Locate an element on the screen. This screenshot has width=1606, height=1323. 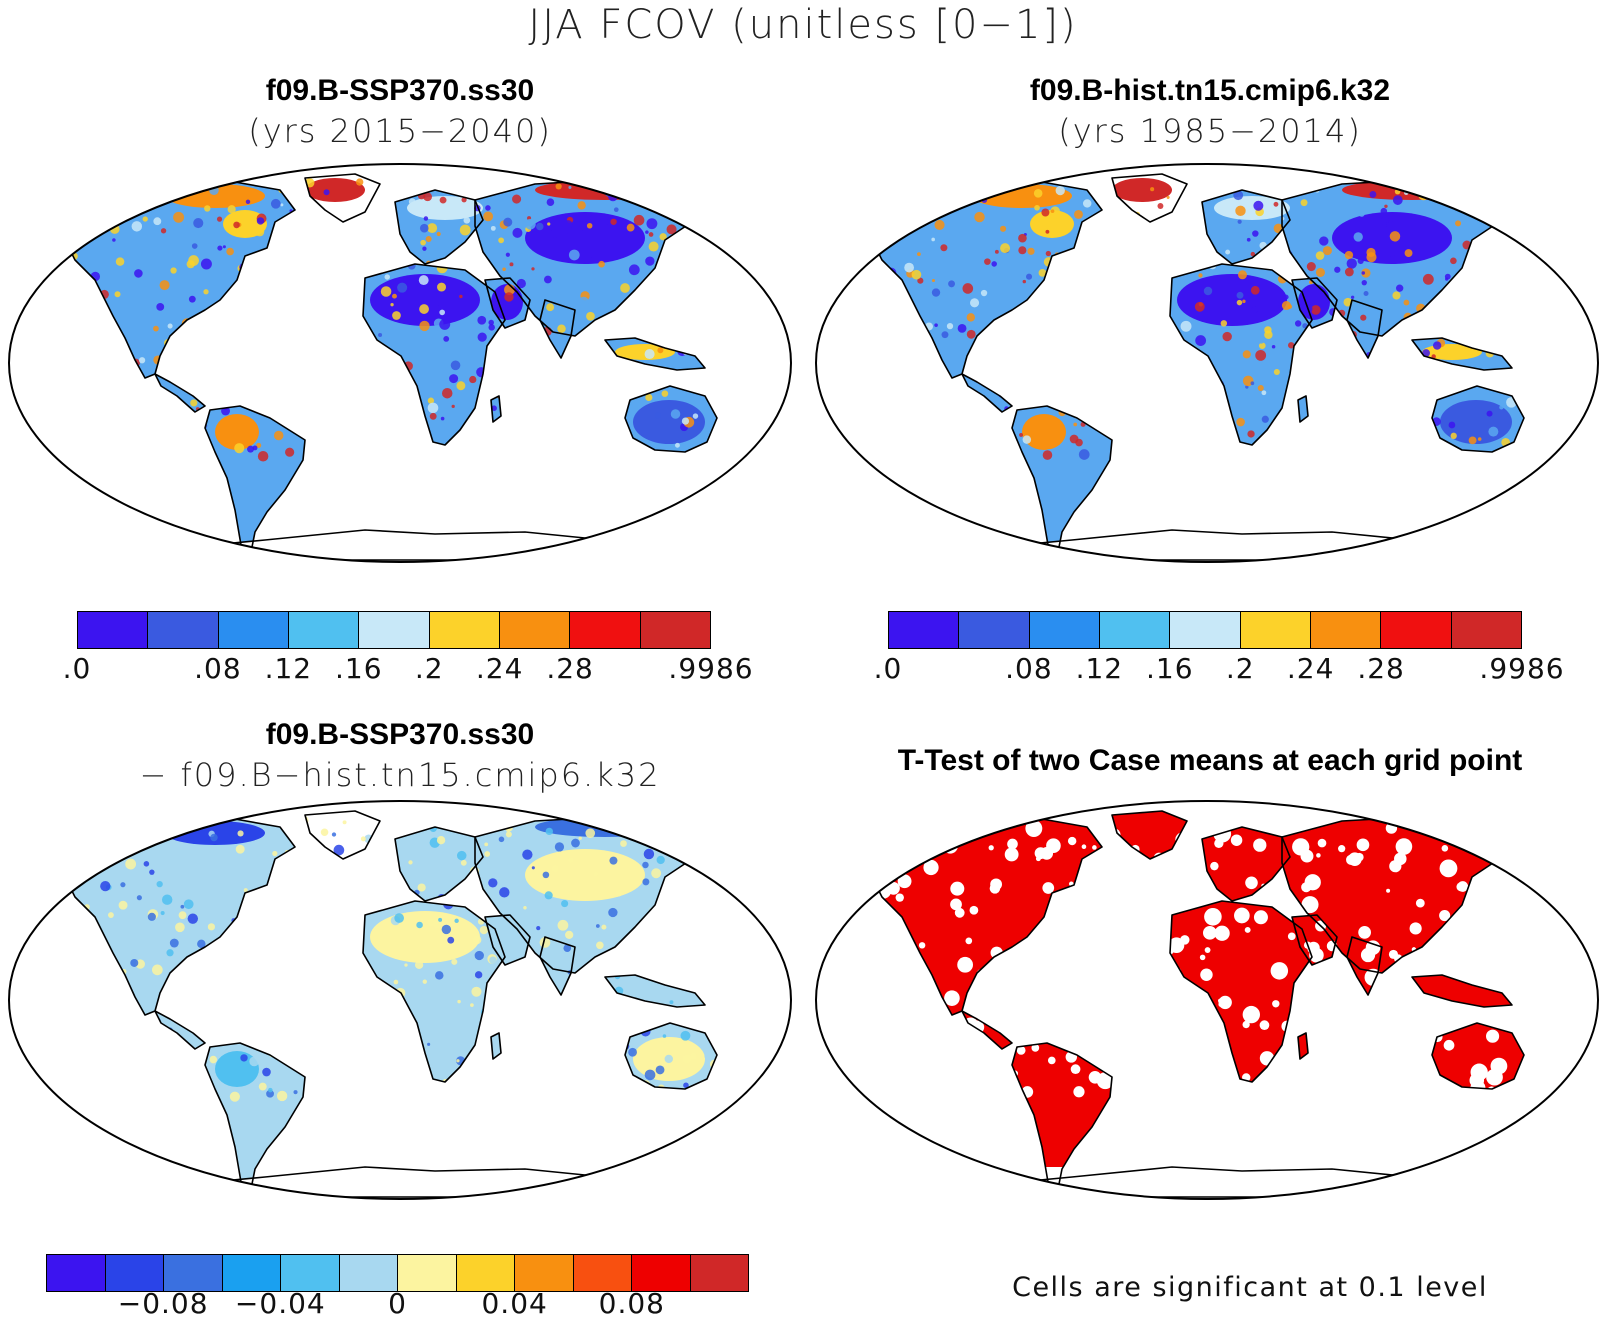
map-case is located at coordinates (400, 363).